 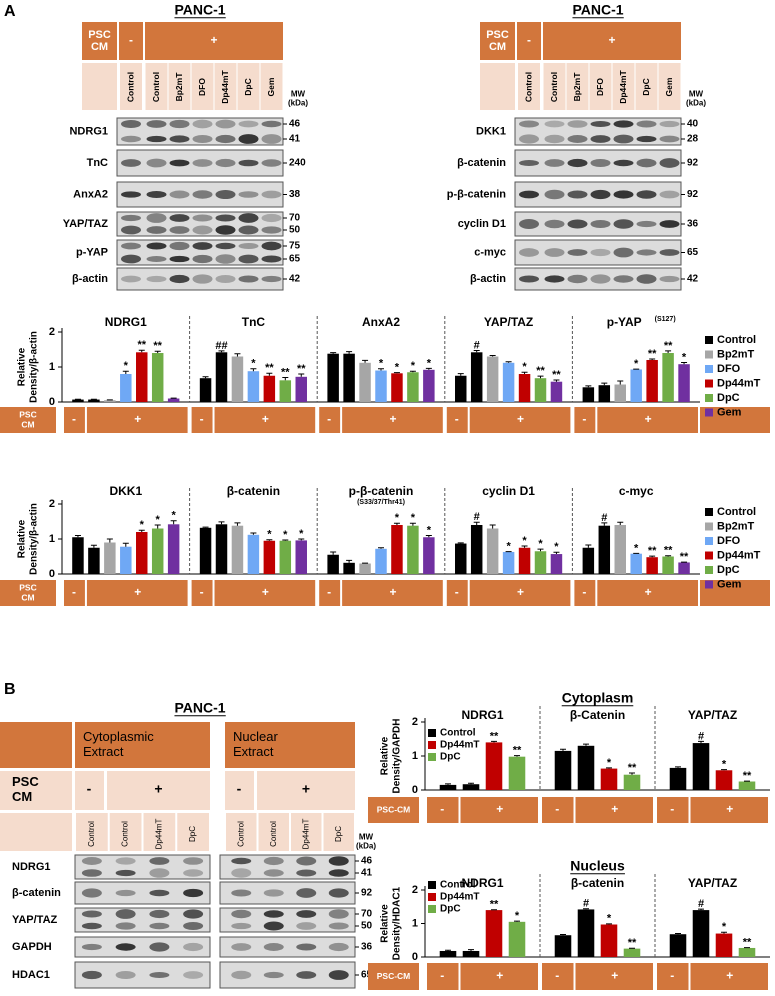 What do you see at coordinates (158, 834) in the screenshot?
I see `lane-label: Dp44mT` at bounding box center [158, 834].